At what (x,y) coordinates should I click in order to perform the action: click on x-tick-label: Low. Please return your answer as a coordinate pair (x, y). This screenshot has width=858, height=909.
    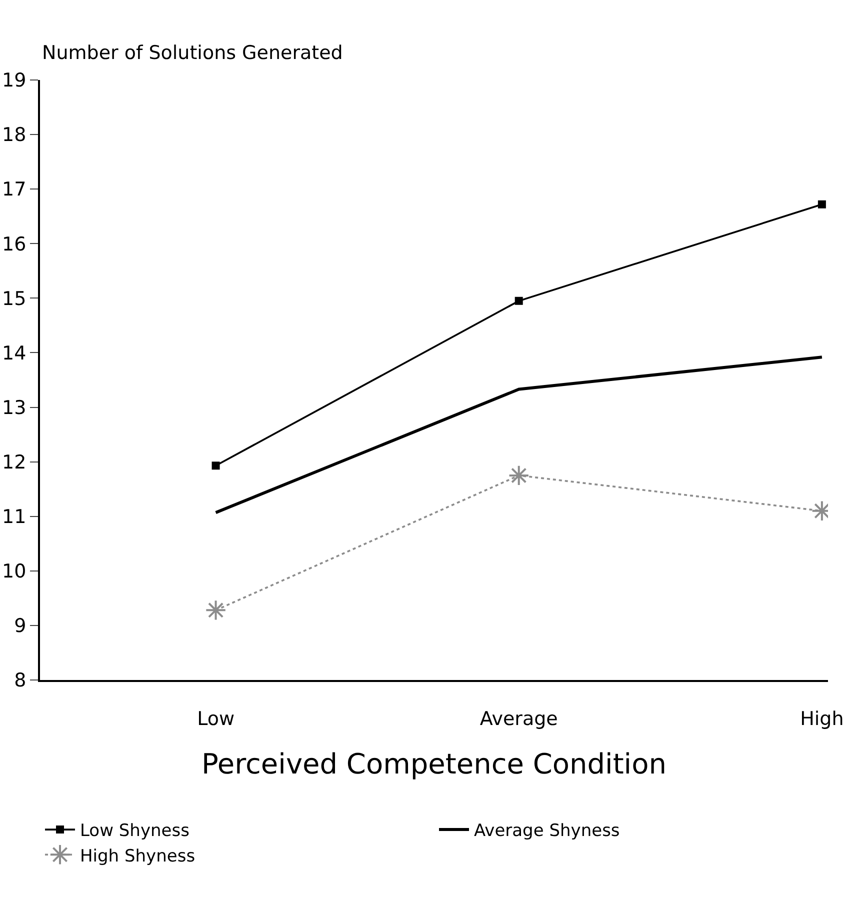
    Looking at the image, I should click on (215, 719).